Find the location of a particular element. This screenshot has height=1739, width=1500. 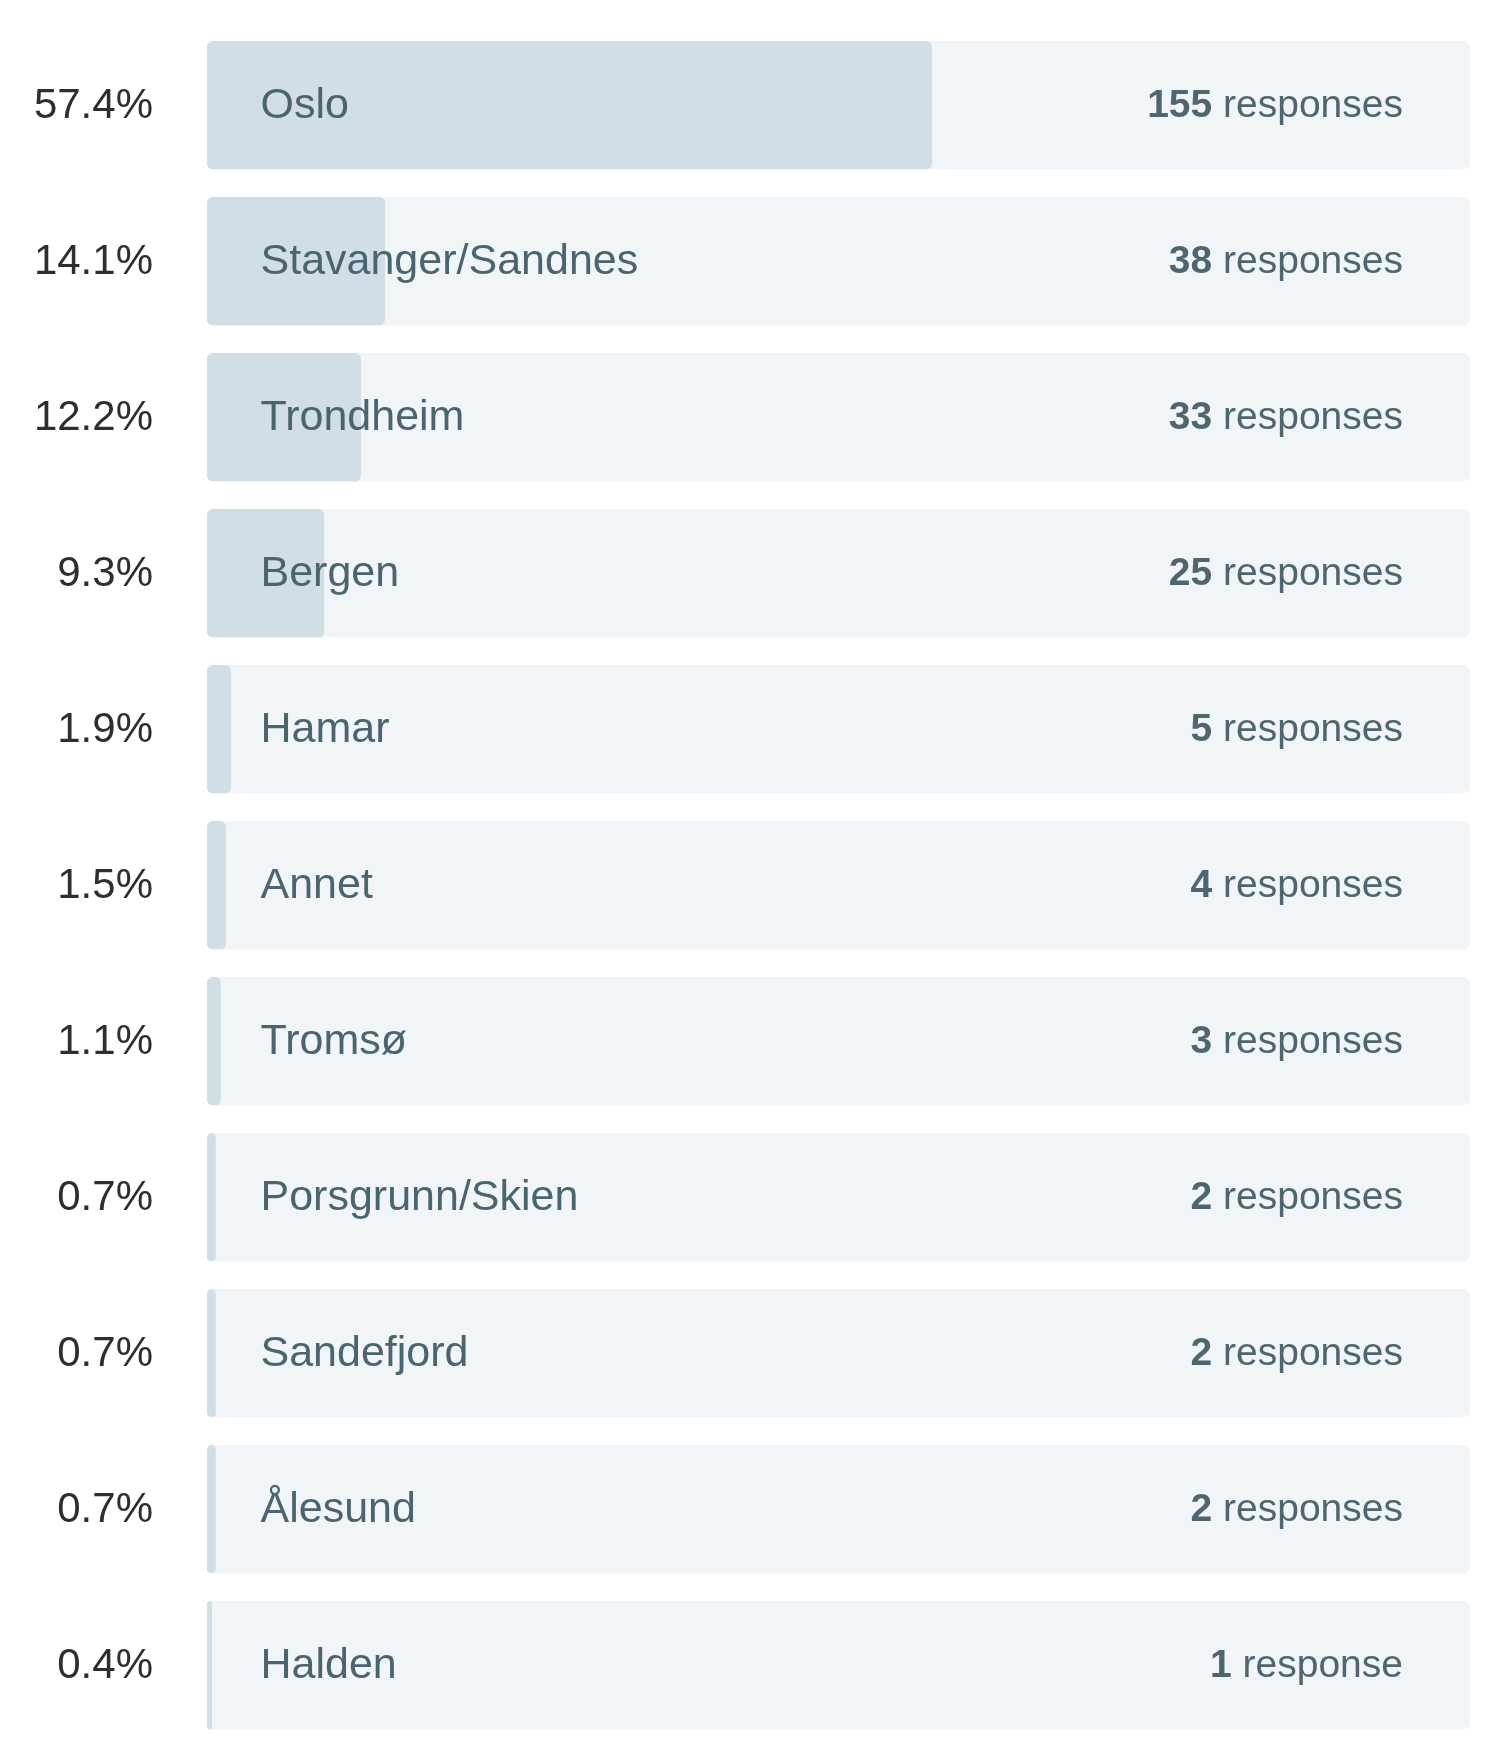

data-label: 9.3% is located at coordinates (105, 572).